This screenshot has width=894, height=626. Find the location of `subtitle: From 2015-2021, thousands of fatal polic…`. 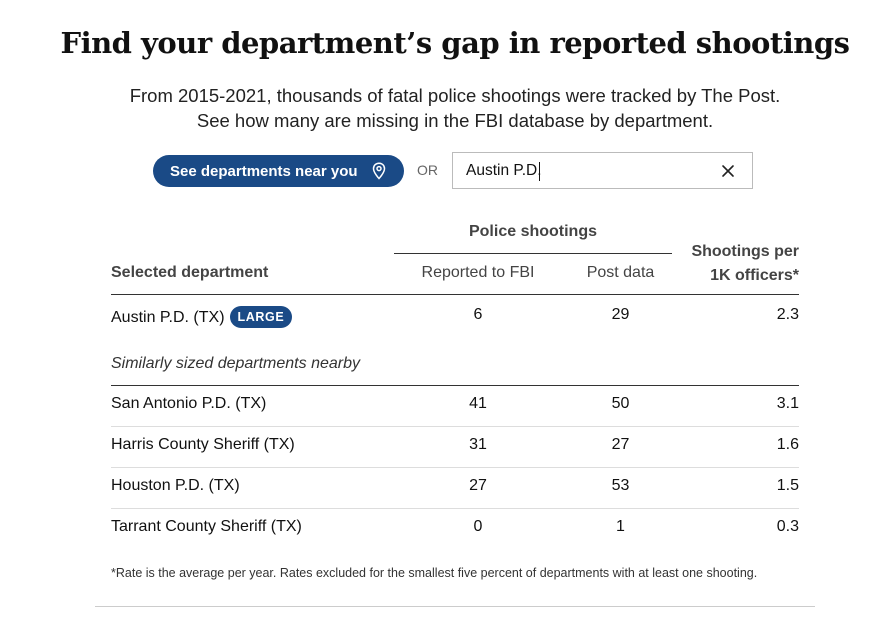

subtitle: From 2015-2021, thousands of fatal polic… is located at coordinates (447, 108).